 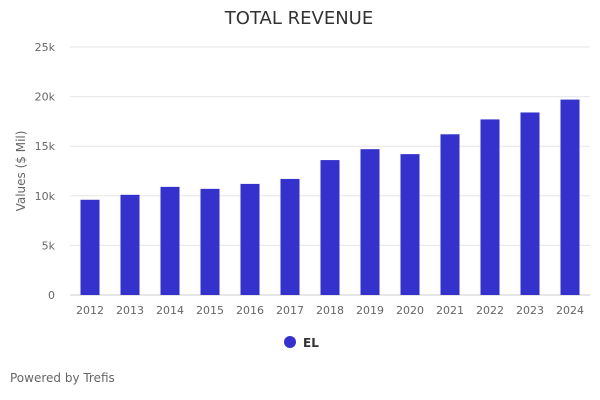 I want to click on x-tick-label: 2016, so click(x=250, y=310).